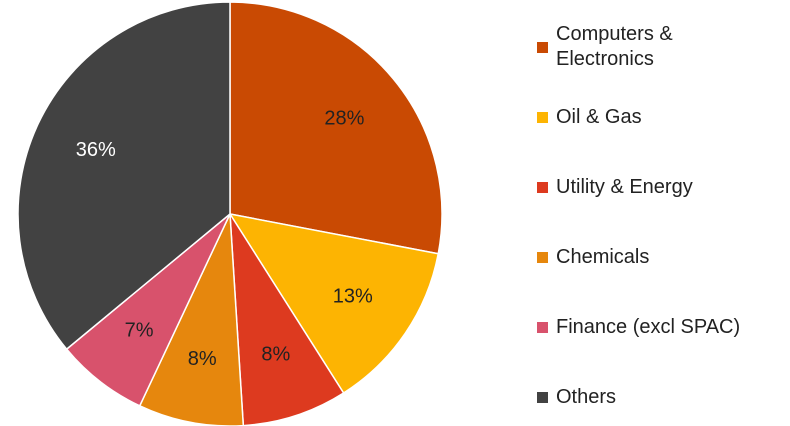 This screenshot has height=426, width=790. I want to click on legend-label: Oil & Gas, so click(599, 116).